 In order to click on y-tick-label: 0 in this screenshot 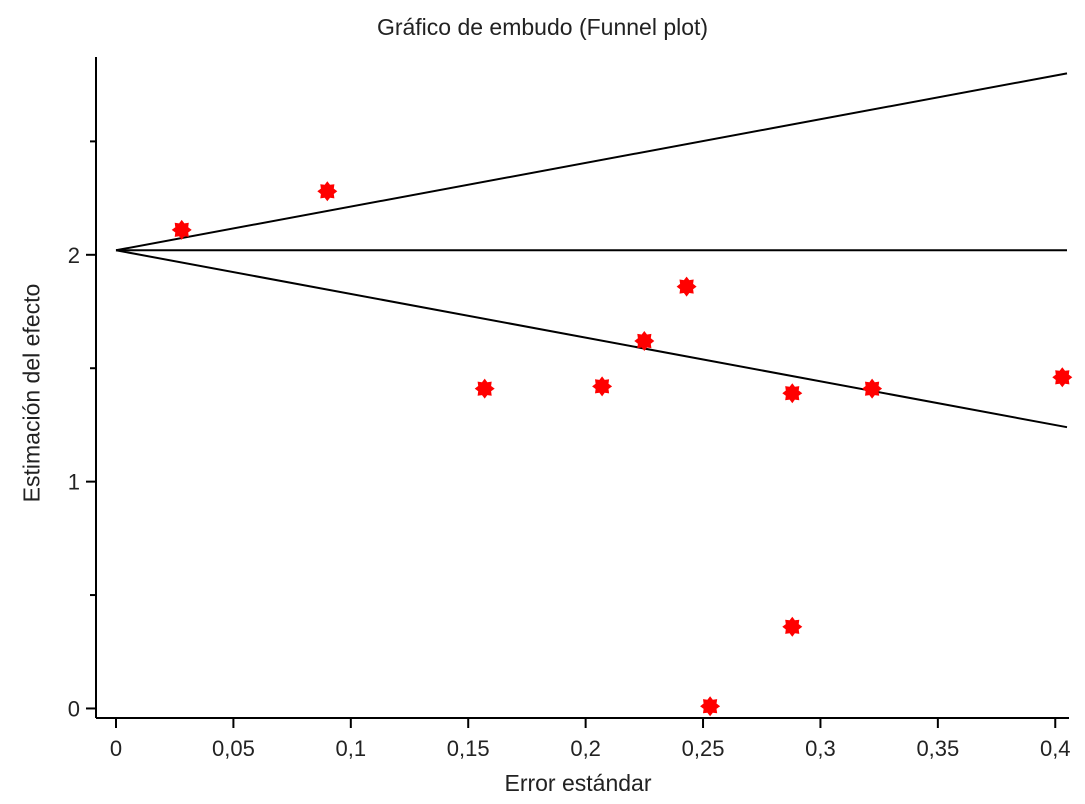, I will do `click(74, 708)`.